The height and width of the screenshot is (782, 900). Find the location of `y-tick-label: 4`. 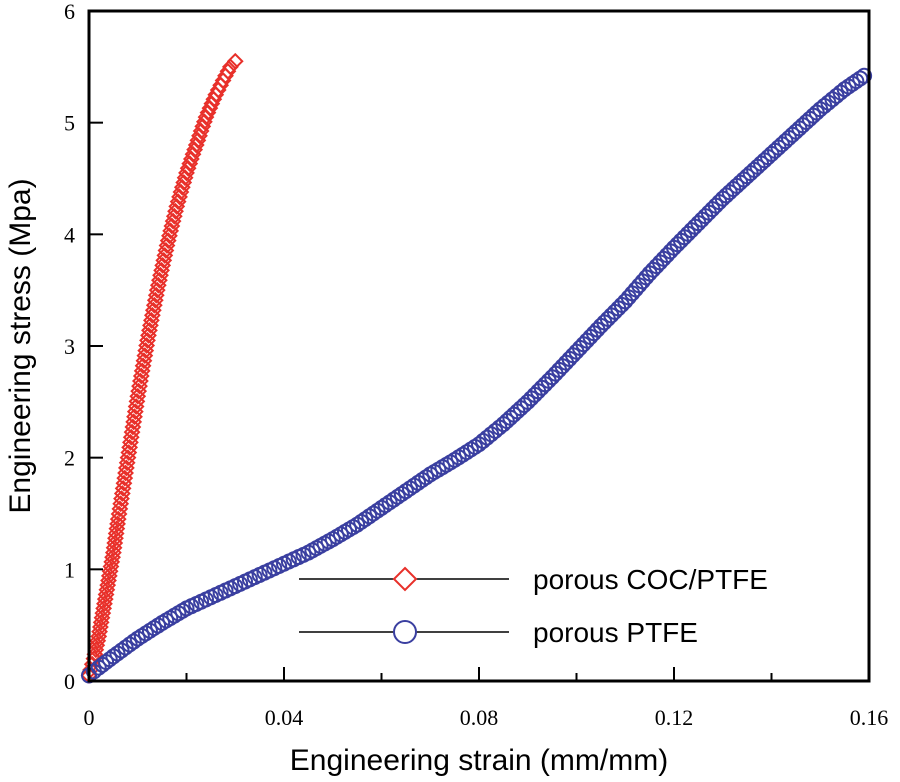

y-tick-label: 4 is located at coordinates (69, 234).